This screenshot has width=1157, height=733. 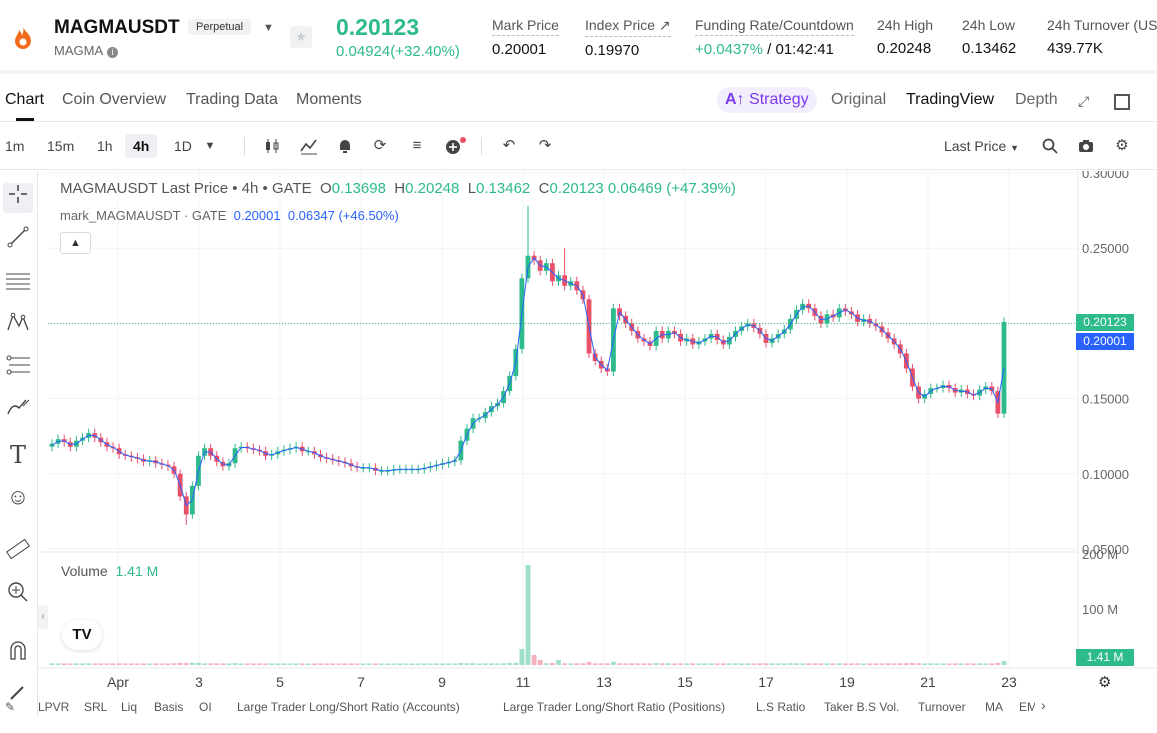 What do you see at coordinates (105, 146) in the screenshot?
I see `interval-1h: 1h` at bounding box center [105, 146].